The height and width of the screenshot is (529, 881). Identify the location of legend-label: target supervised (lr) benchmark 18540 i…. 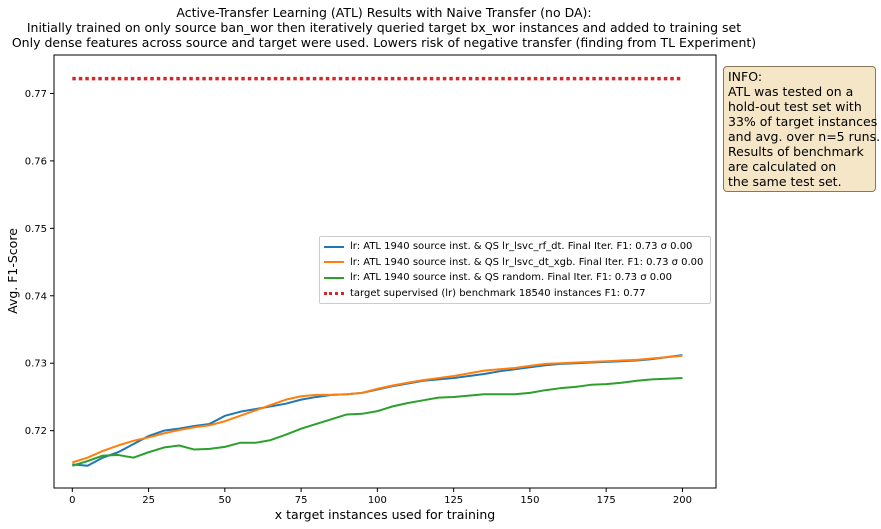
(498, 293).